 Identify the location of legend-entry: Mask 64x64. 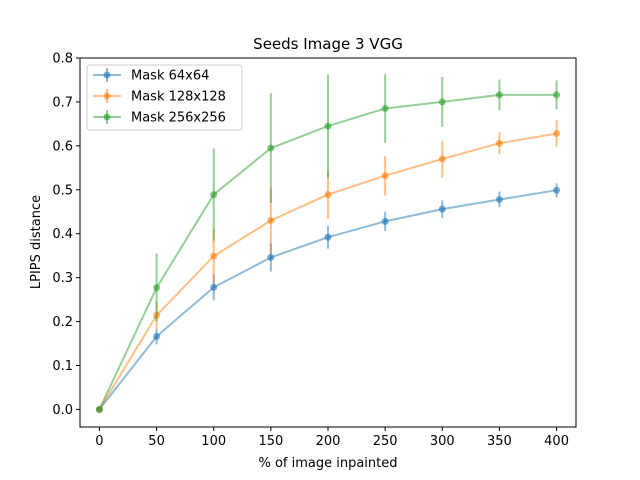
(151, 76).